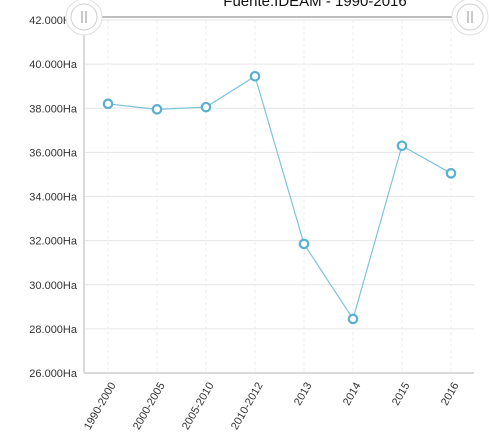  Describe the element at coordinates (352, 394) in the screenshot. I see `x-tick-label: 2014` at that location.